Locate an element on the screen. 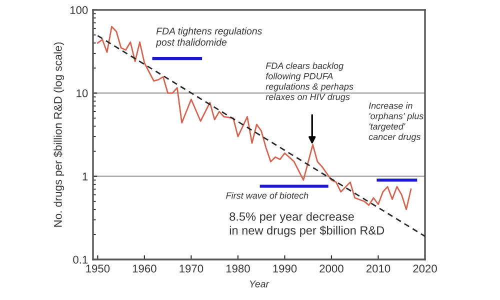 Image resolution: width=500 pixels, height=300 pixels. y-axis-title: No. drugs per $billion R&D (log scale) is located at coordinates (59, 134).